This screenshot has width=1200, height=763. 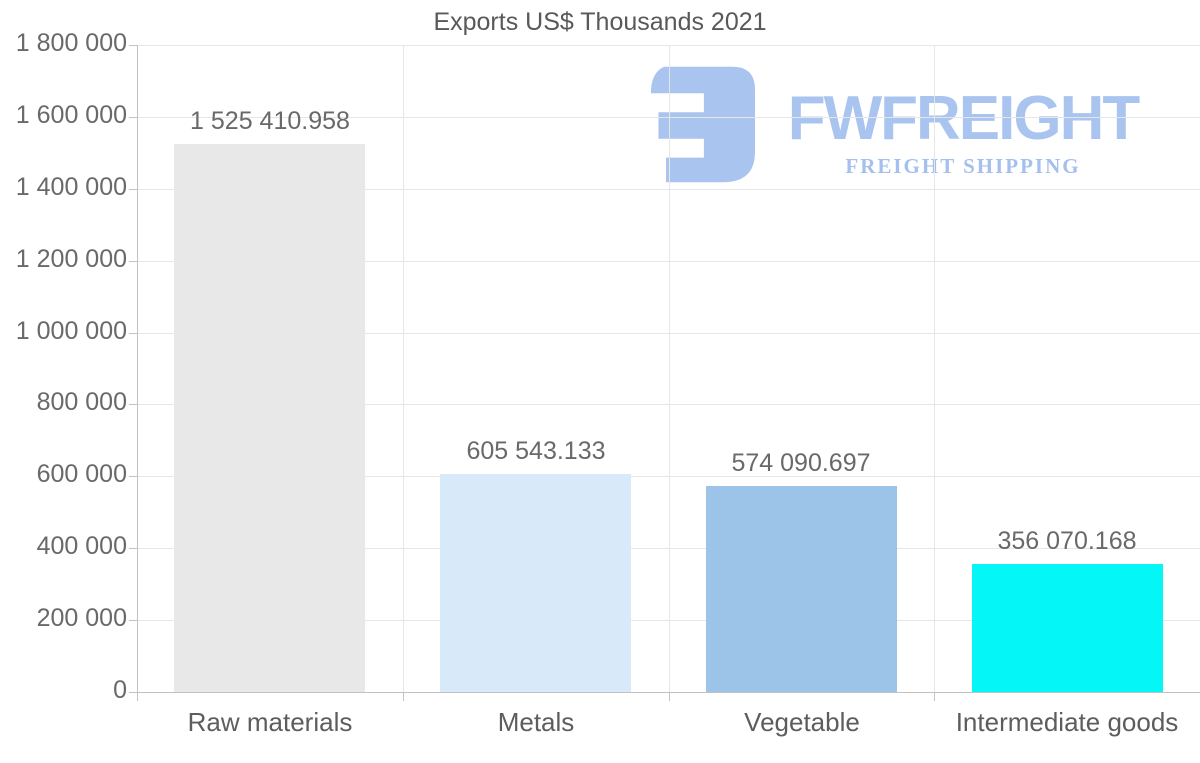 I want to click on y-tick-label: 1 600 000, so click(x=71, y=115).